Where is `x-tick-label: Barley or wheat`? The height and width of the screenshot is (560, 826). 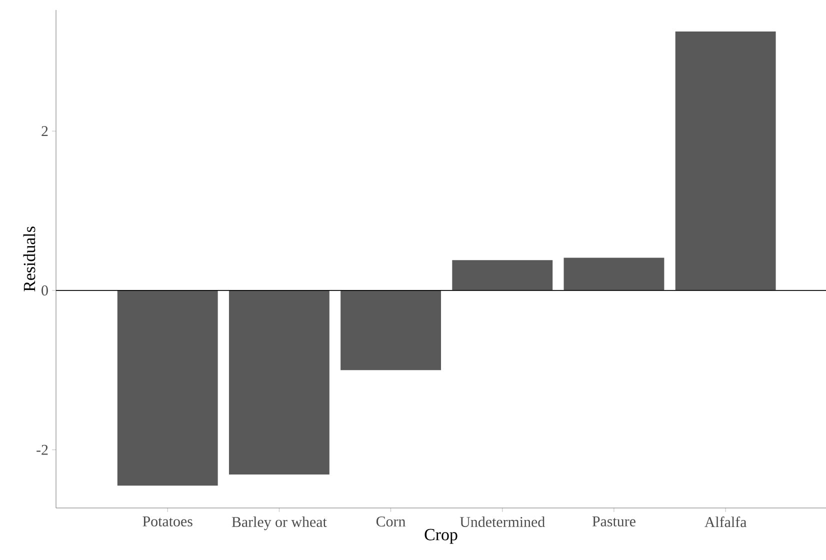
x-tick-label: Barley or wheat is located at coordinates (279, 523).